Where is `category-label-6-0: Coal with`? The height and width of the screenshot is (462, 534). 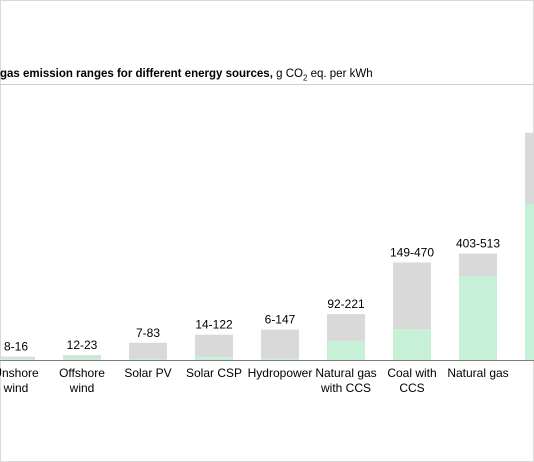 category-label-6-0: Coal with is located at coordinates (411, 373).